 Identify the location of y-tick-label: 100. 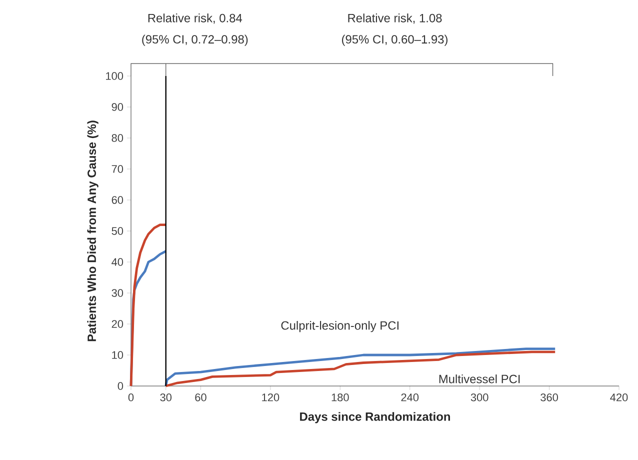
(115, 76).